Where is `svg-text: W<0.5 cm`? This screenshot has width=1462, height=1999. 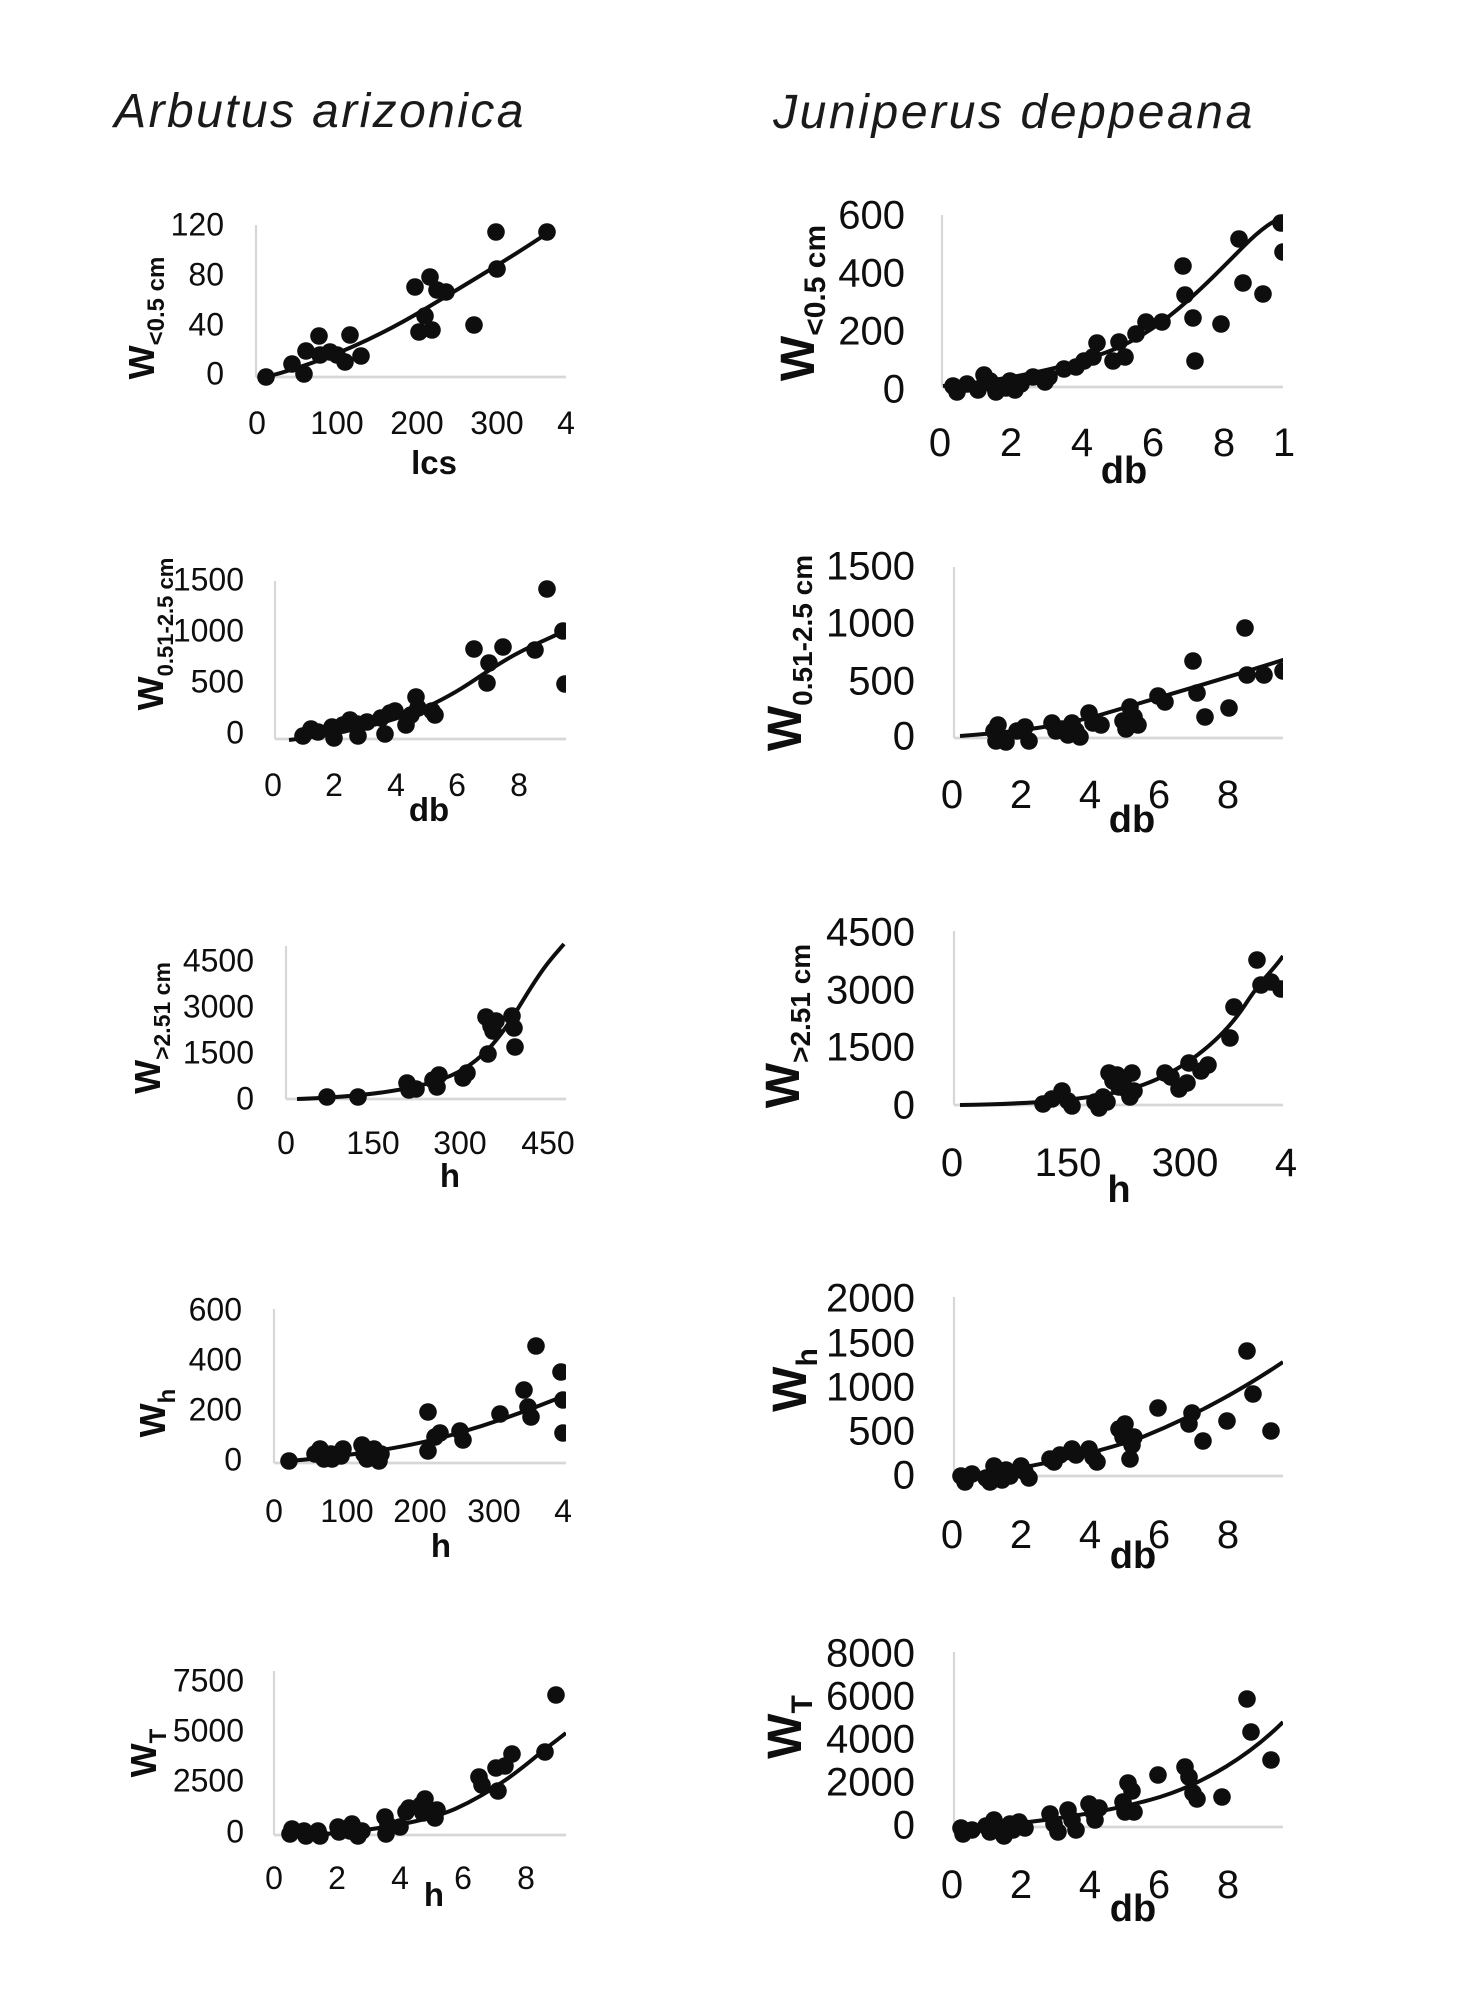
svg-text: W<0.5 cm is located at coordinates (145, 318).